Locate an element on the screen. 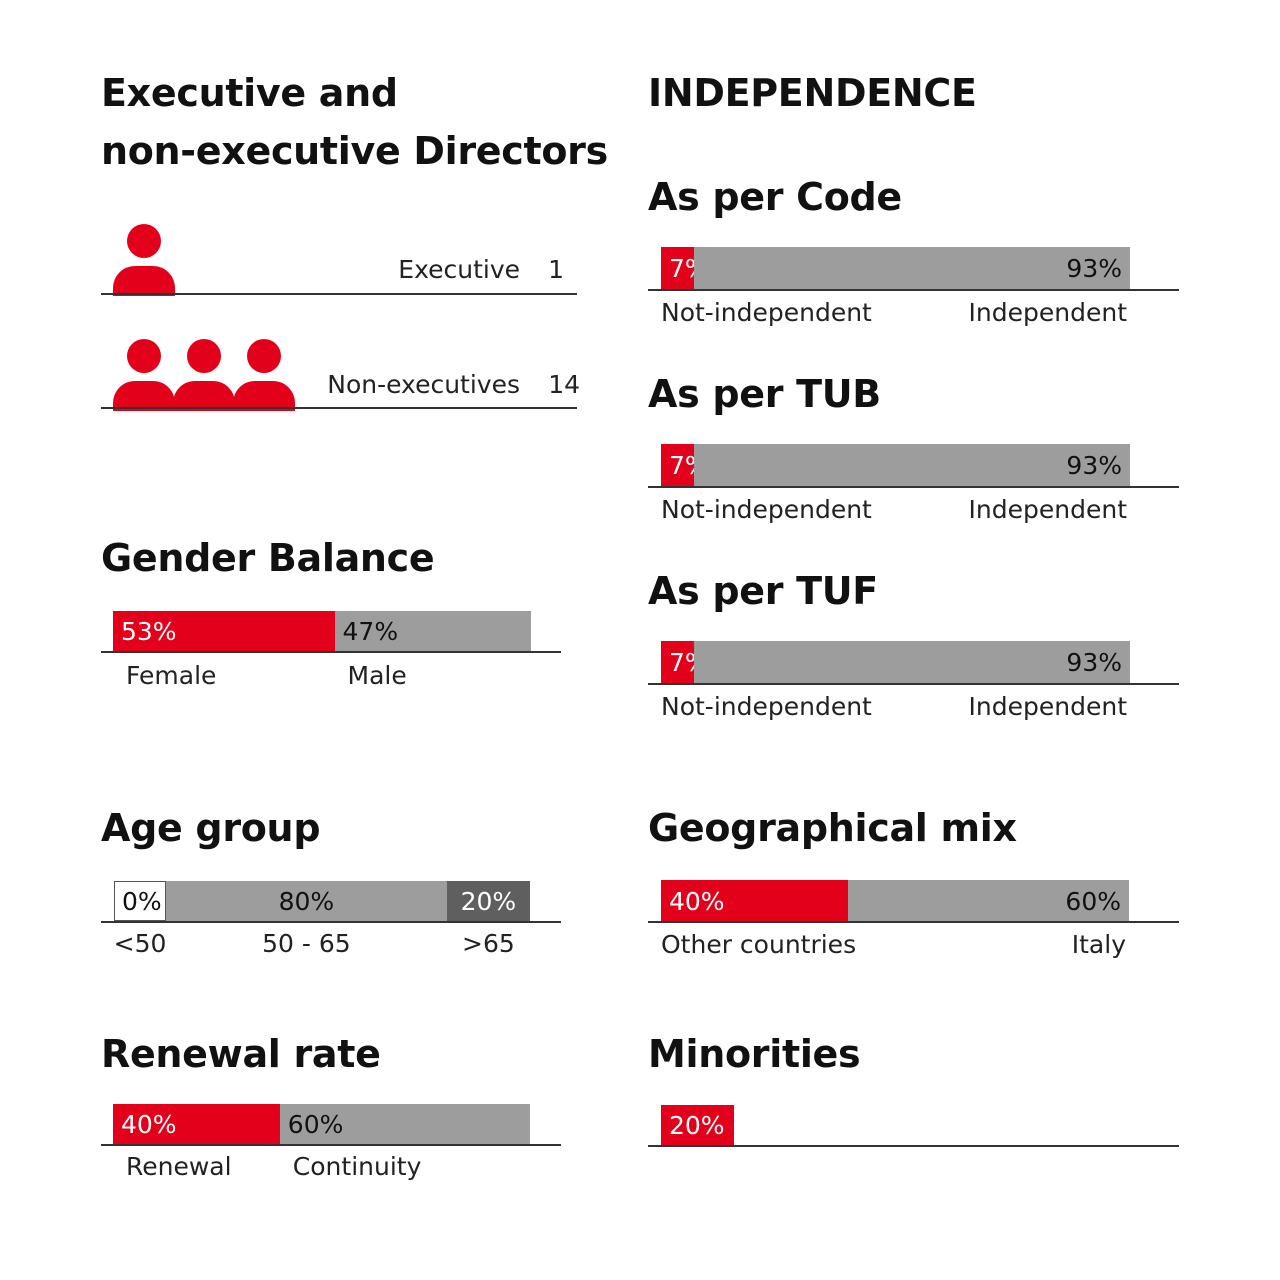 The width and height of the screenshot is (1280, 1280). renewal-title: Renewal rate is located at coordinates (241, 1054).